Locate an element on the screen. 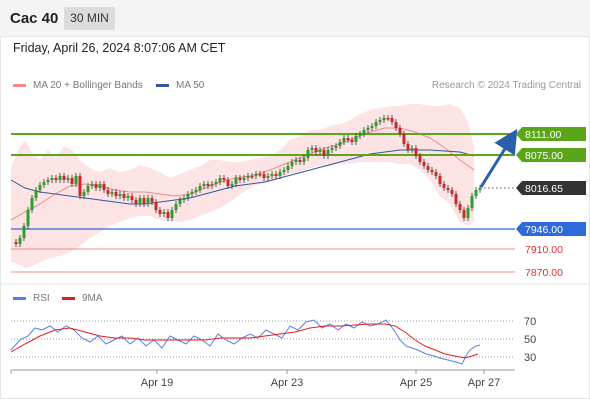 The image size is (590, 400). rsi-tick-70: 70 is located at coordinates (530, 322).